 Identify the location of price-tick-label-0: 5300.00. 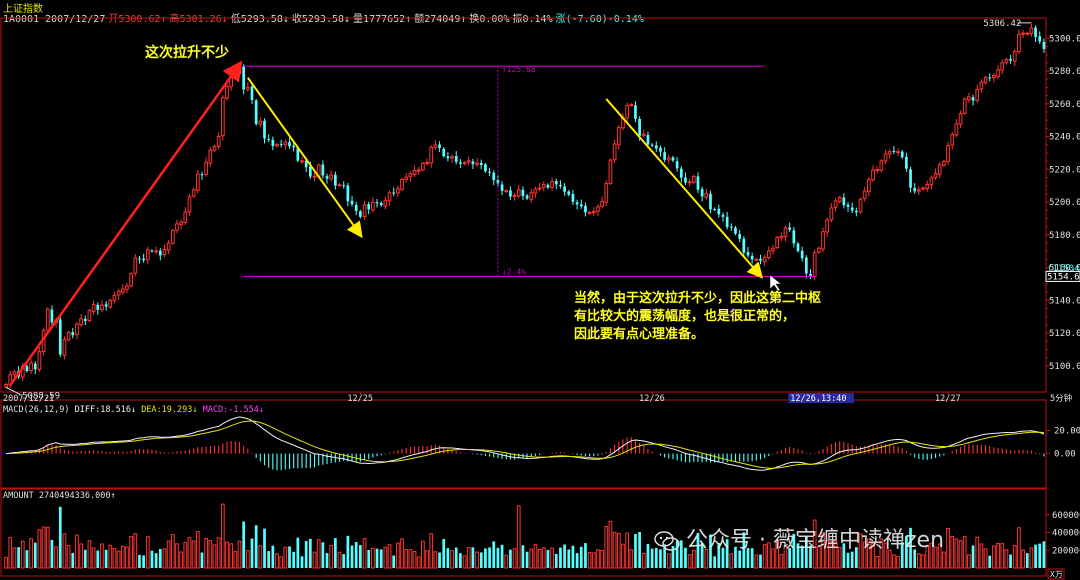
(1064, 39).